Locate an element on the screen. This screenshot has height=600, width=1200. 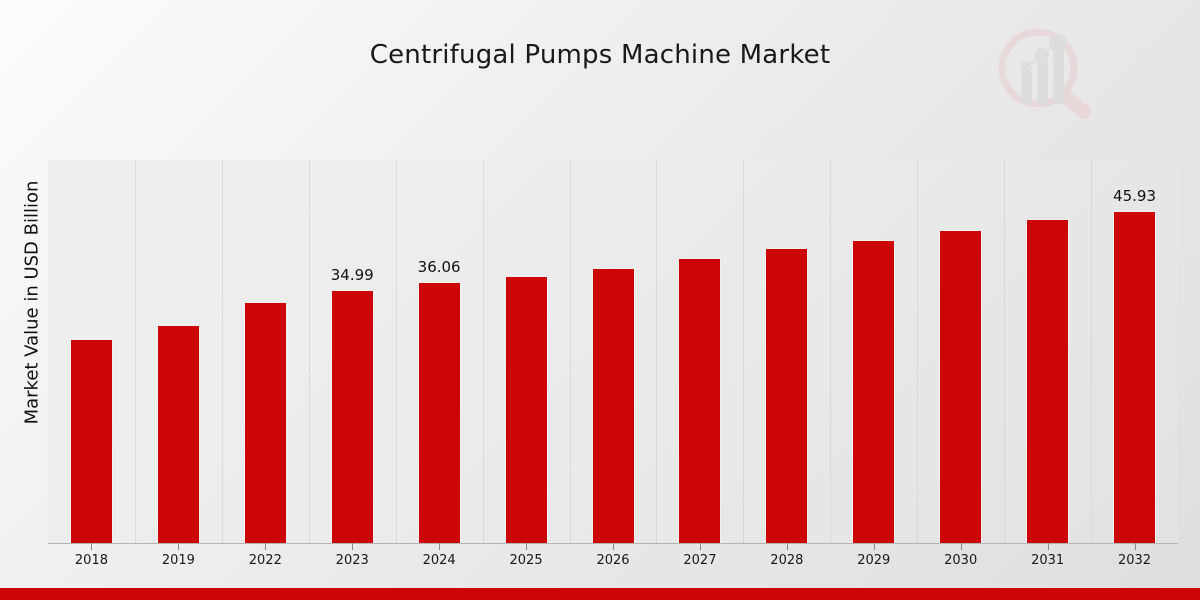
x-tick-mark-2019 is located at coordinates (179, 546).